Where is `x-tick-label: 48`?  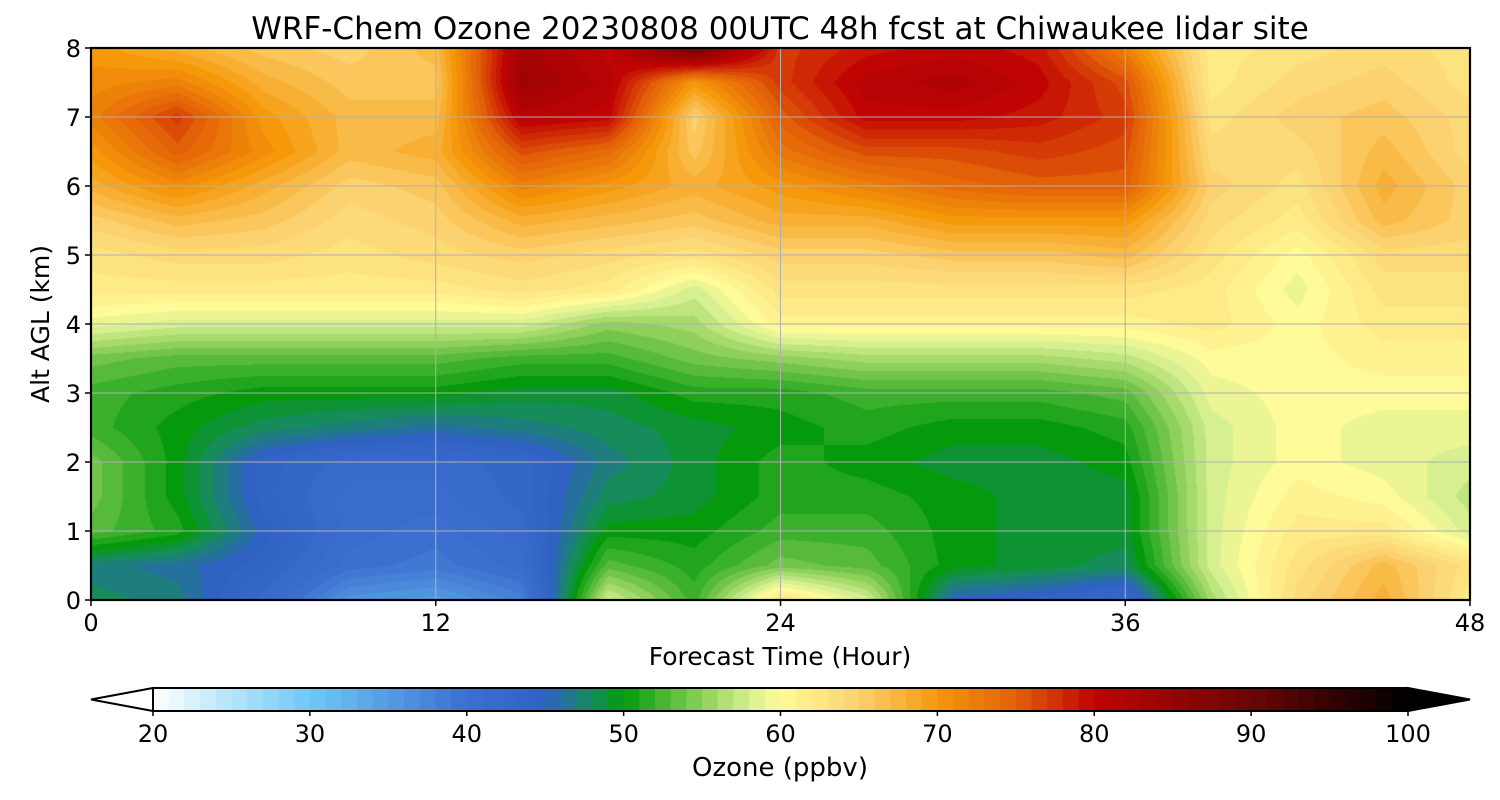
x-tick-label: 48 is located at coordinates (1470, 623).